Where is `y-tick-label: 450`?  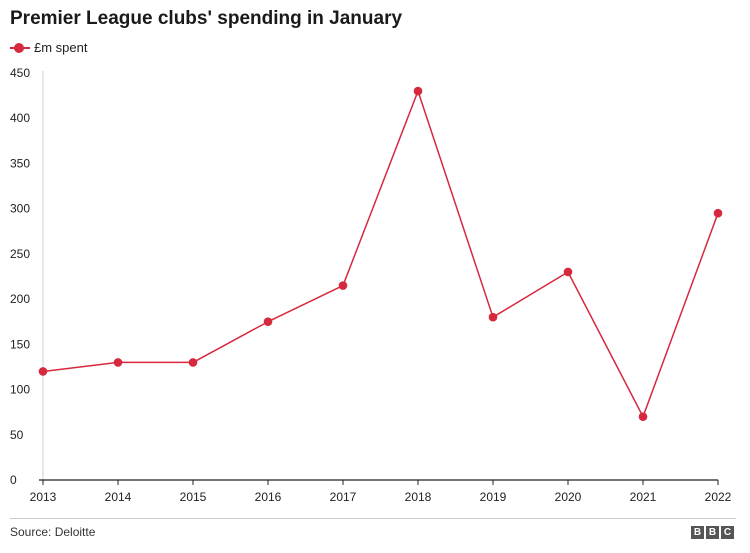 y-tick-label: 450 is located at coordinates (20, 73).